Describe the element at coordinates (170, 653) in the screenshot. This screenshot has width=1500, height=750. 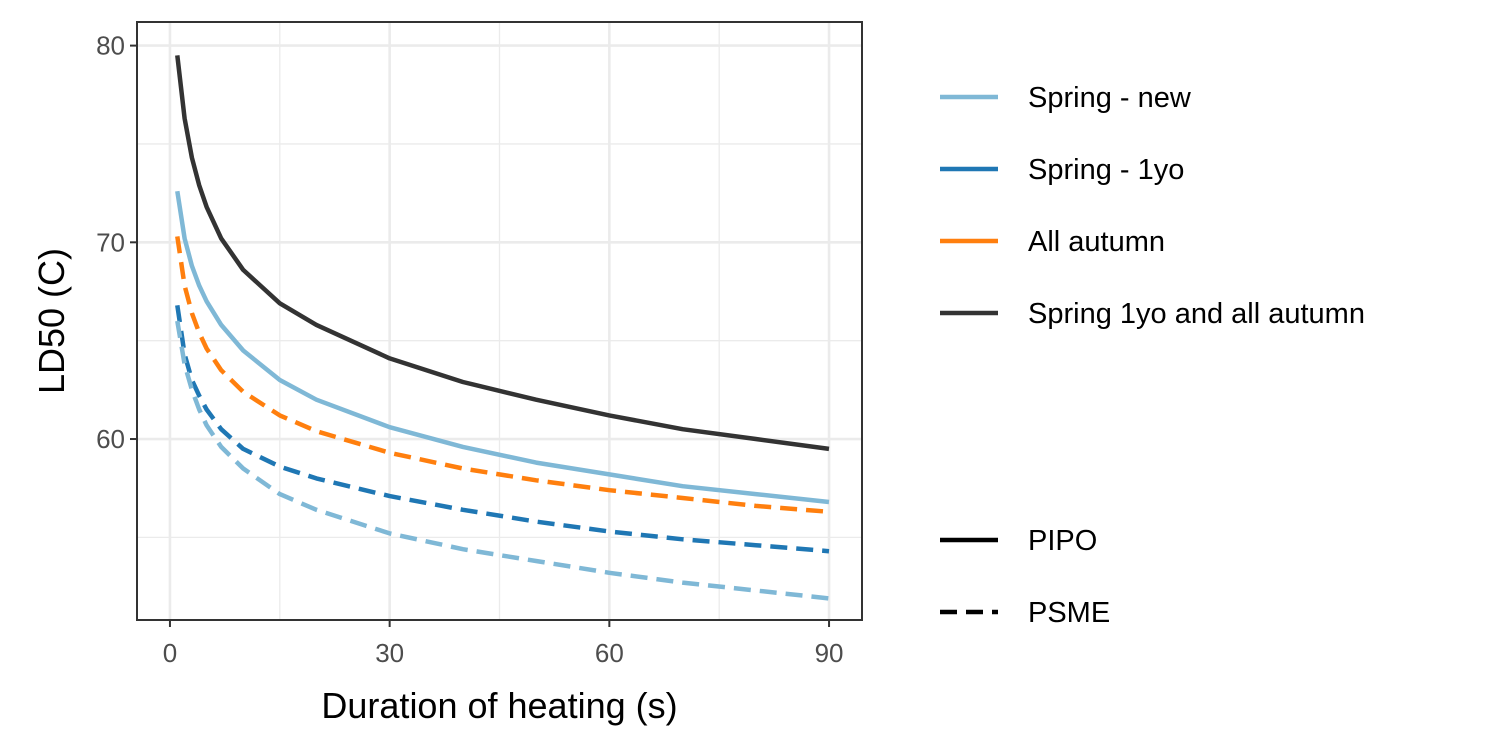
I see `x-tick-label: 0` at that location.